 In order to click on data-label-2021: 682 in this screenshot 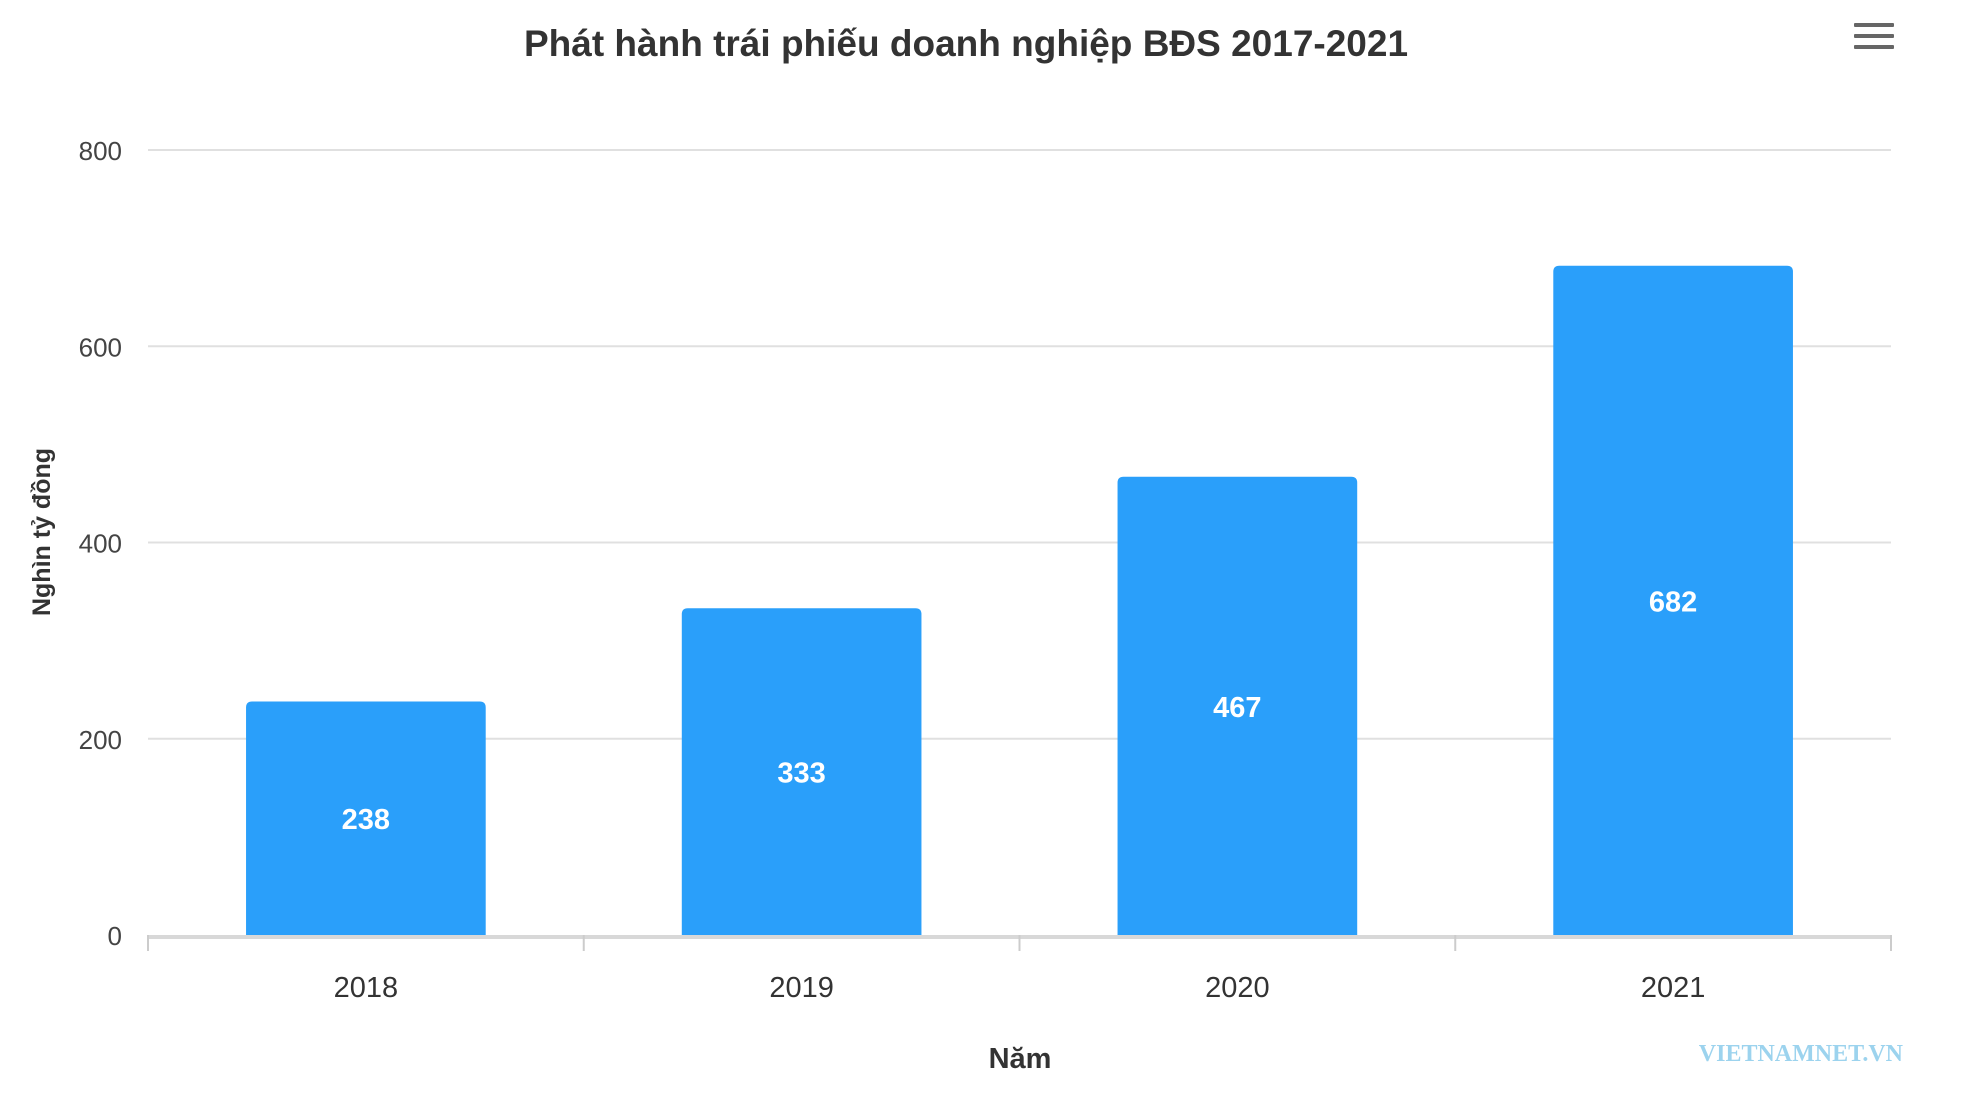, I will do `click(1673, 602)`.